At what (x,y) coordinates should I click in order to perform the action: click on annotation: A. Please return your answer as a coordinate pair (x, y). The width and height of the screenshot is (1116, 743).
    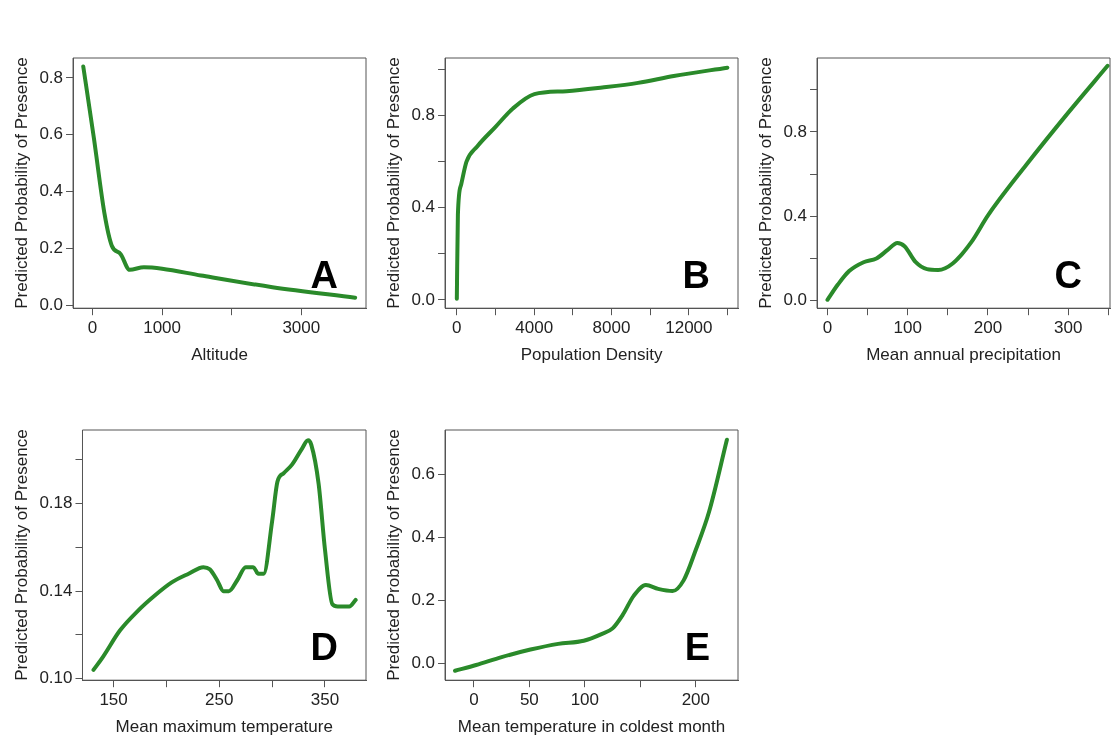
    Looking at the image, I should click on (324, 274).